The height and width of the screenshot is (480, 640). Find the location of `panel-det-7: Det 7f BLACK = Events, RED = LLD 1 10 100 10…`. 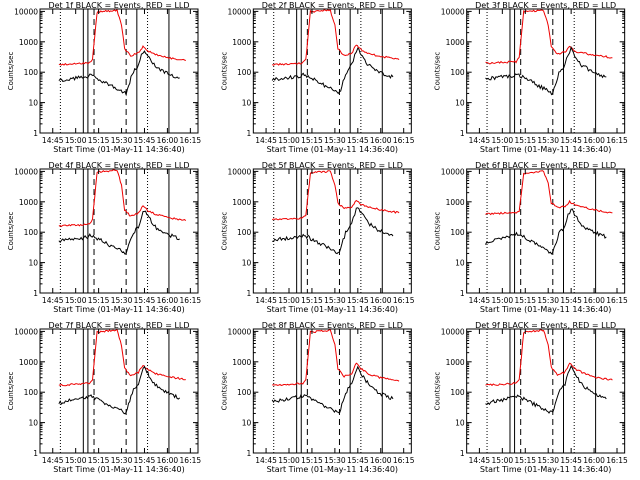

panel-det-7: Det 7f BLACK = Events, RED = LLD 1 10 100 10… is located at coordinates (104, 397).